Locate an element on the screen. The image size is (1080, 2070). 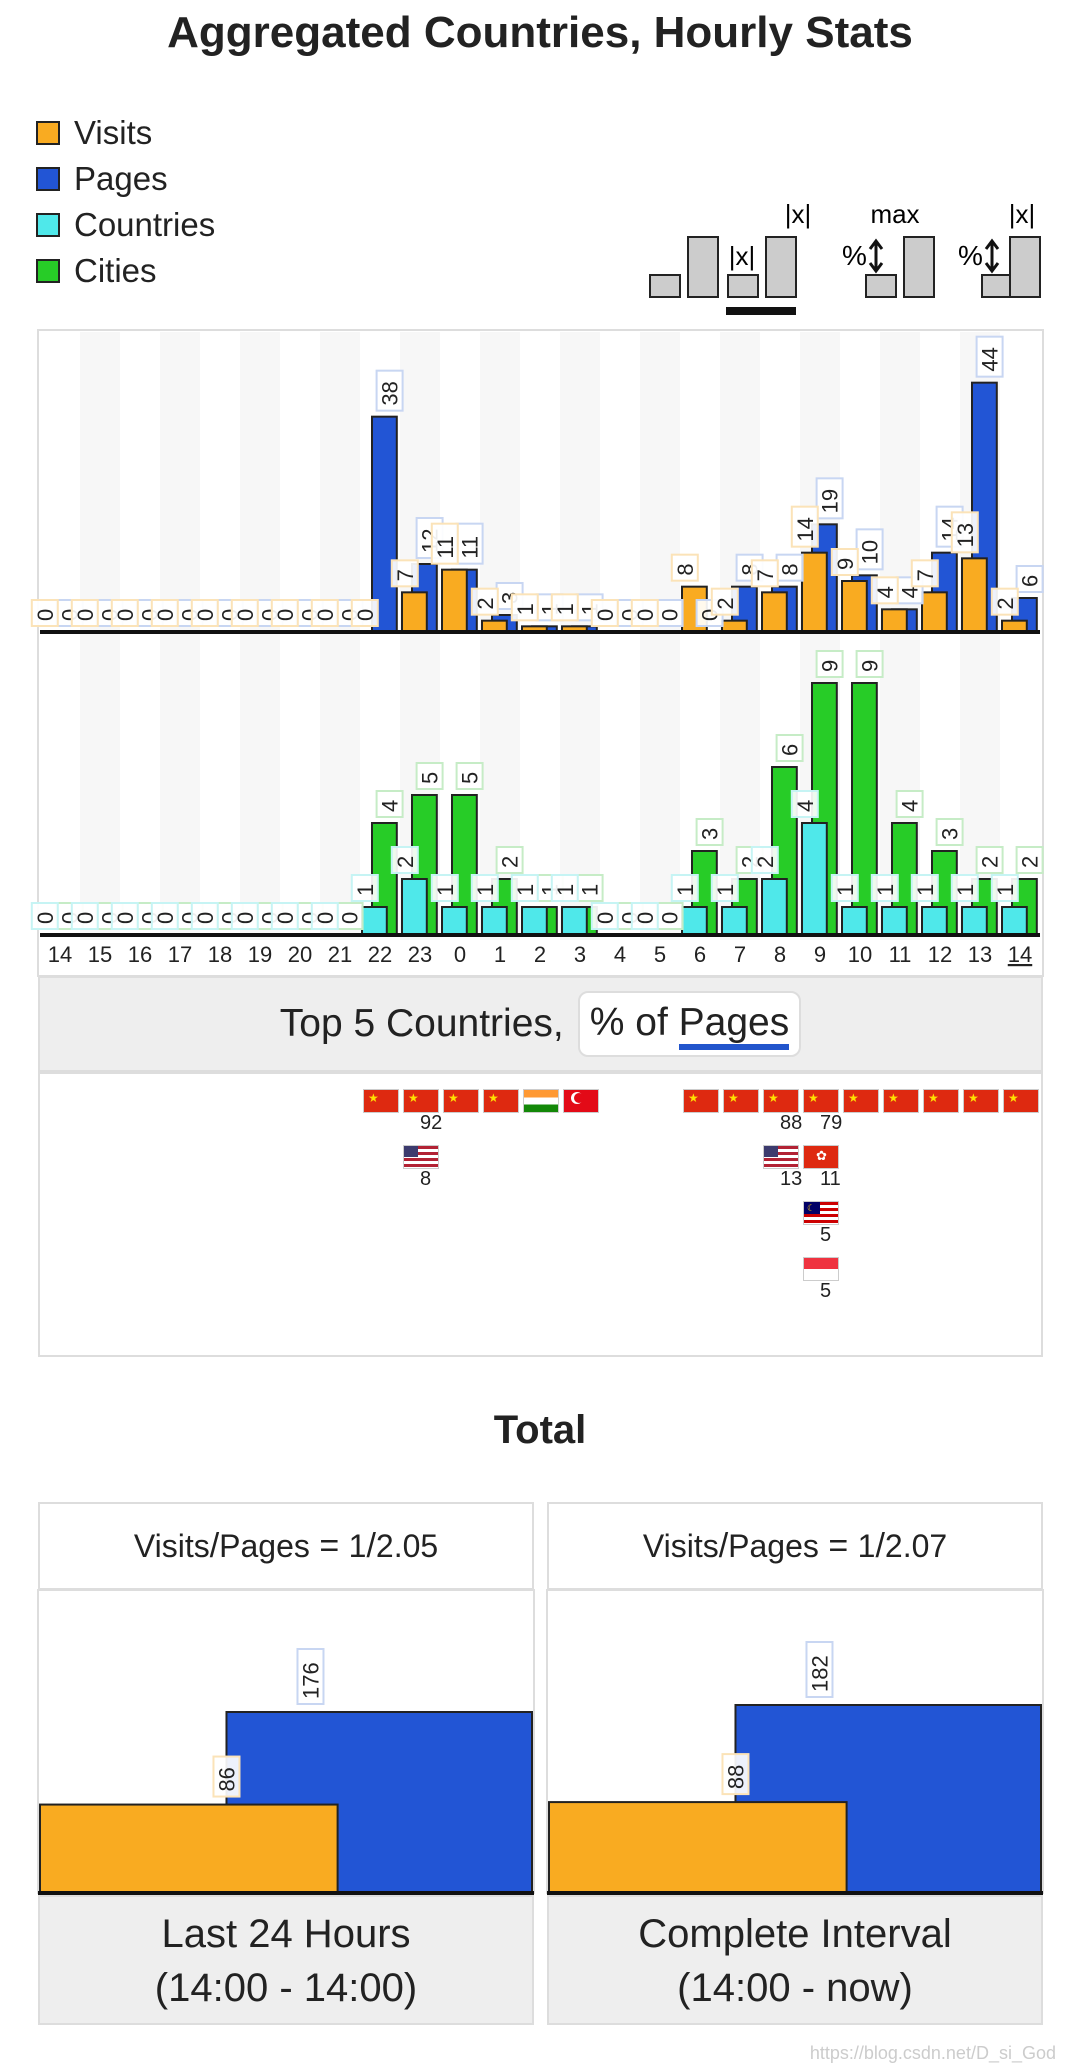
scale-max-pct-button: max % is located at coordinates (888, 248).